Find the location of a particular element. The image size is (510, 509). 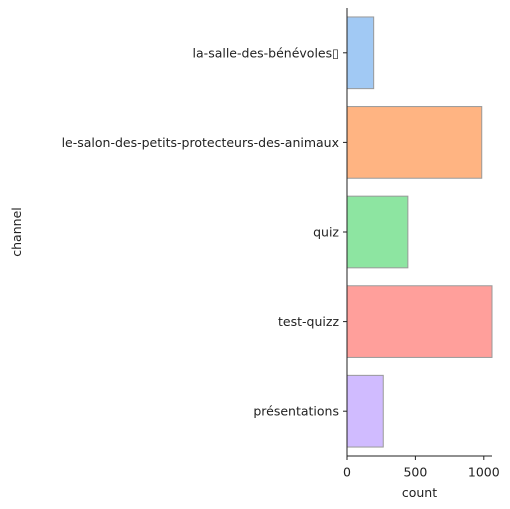

x-ticks-group: 0 500 1000 is located at coordinates (421, 468).